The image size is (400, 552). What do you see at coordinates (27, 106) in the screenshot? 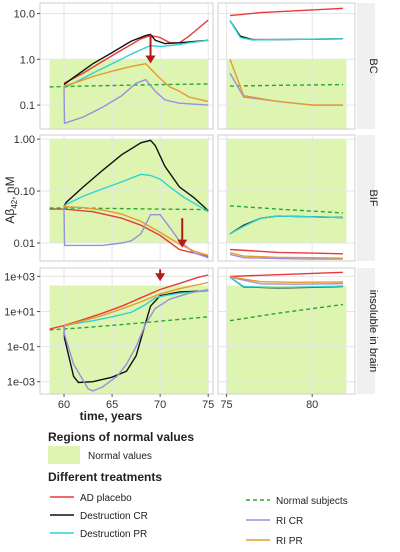
I see `y-tick-label: 0.1` at bounding box center [27, 106].